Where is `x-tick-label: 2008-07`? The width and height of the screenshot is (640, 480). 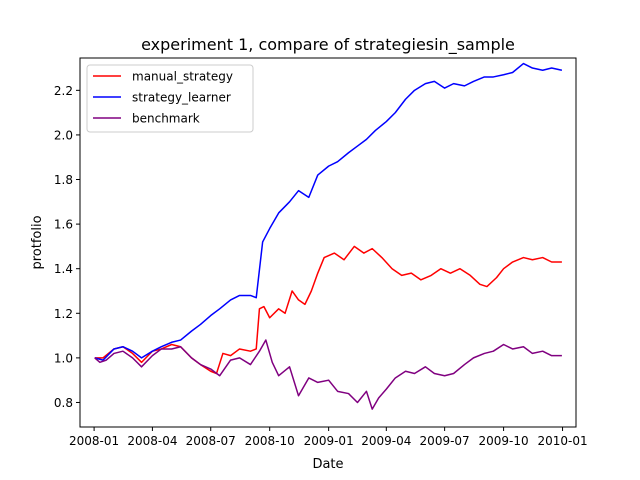 x-tick-label: 2008-07 is located at coordinates (211, 441).